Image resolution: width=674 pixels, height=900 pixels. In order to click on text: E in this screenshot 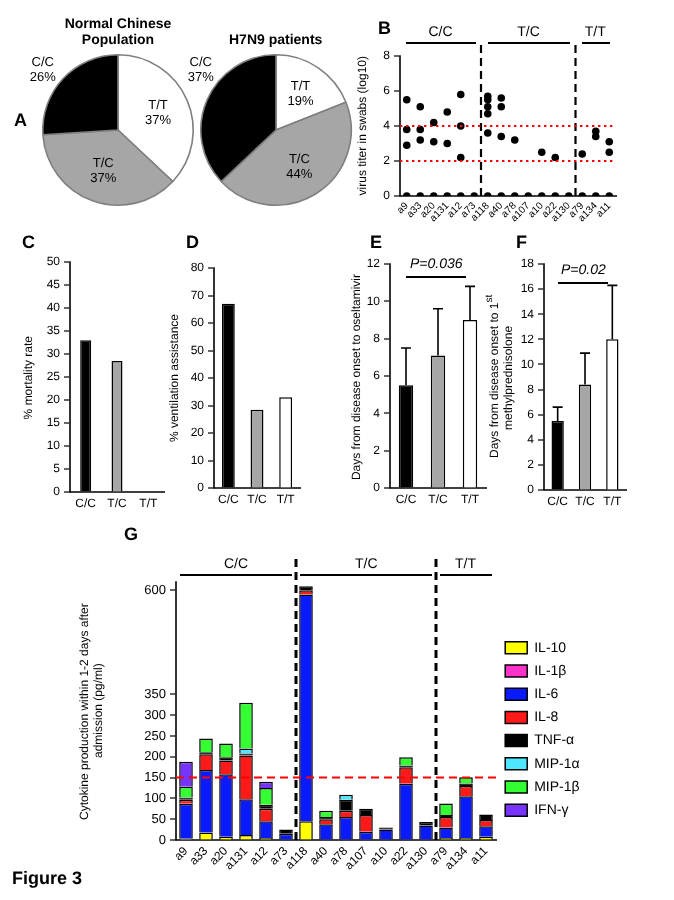, I will do `click(376, 243)`.